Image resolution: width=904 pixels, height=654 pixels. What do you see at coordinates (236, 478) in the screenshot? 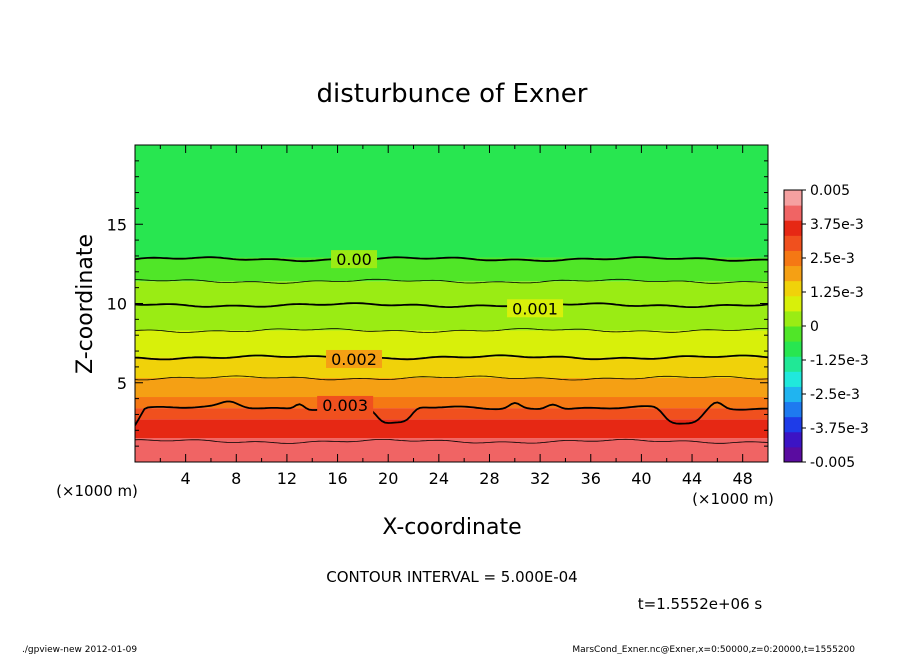
I see `x-tick-label: 8` at bounding box center [236, 478].